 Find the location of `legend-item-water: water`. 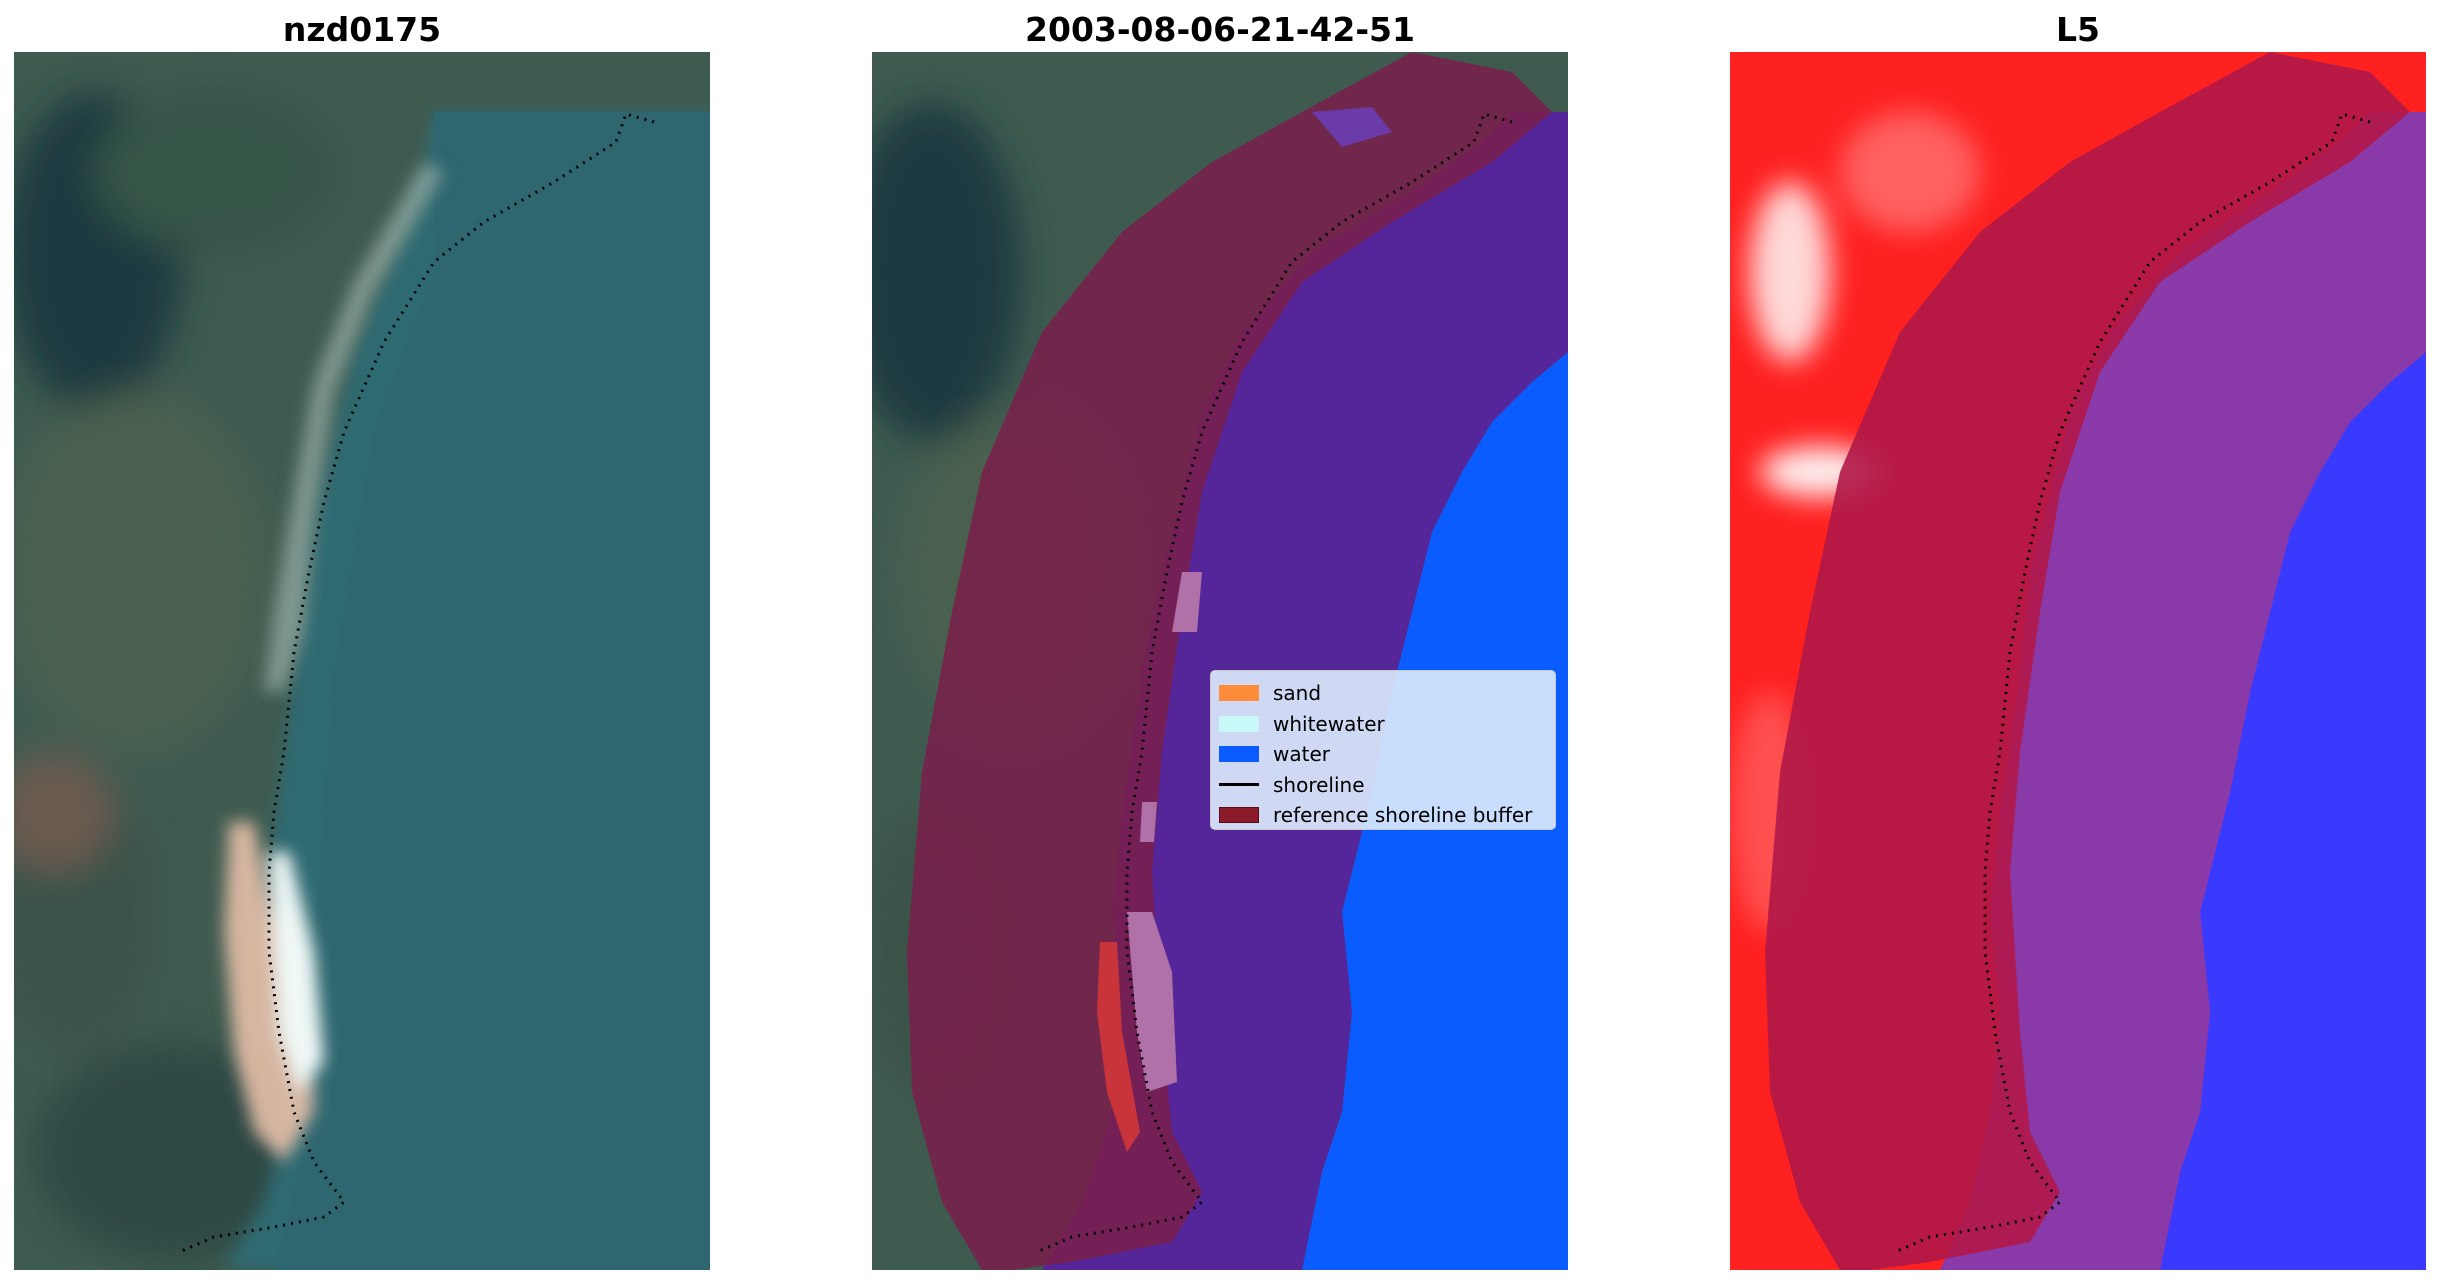

legend-item-water: water is located at coordinates (1387, 754).